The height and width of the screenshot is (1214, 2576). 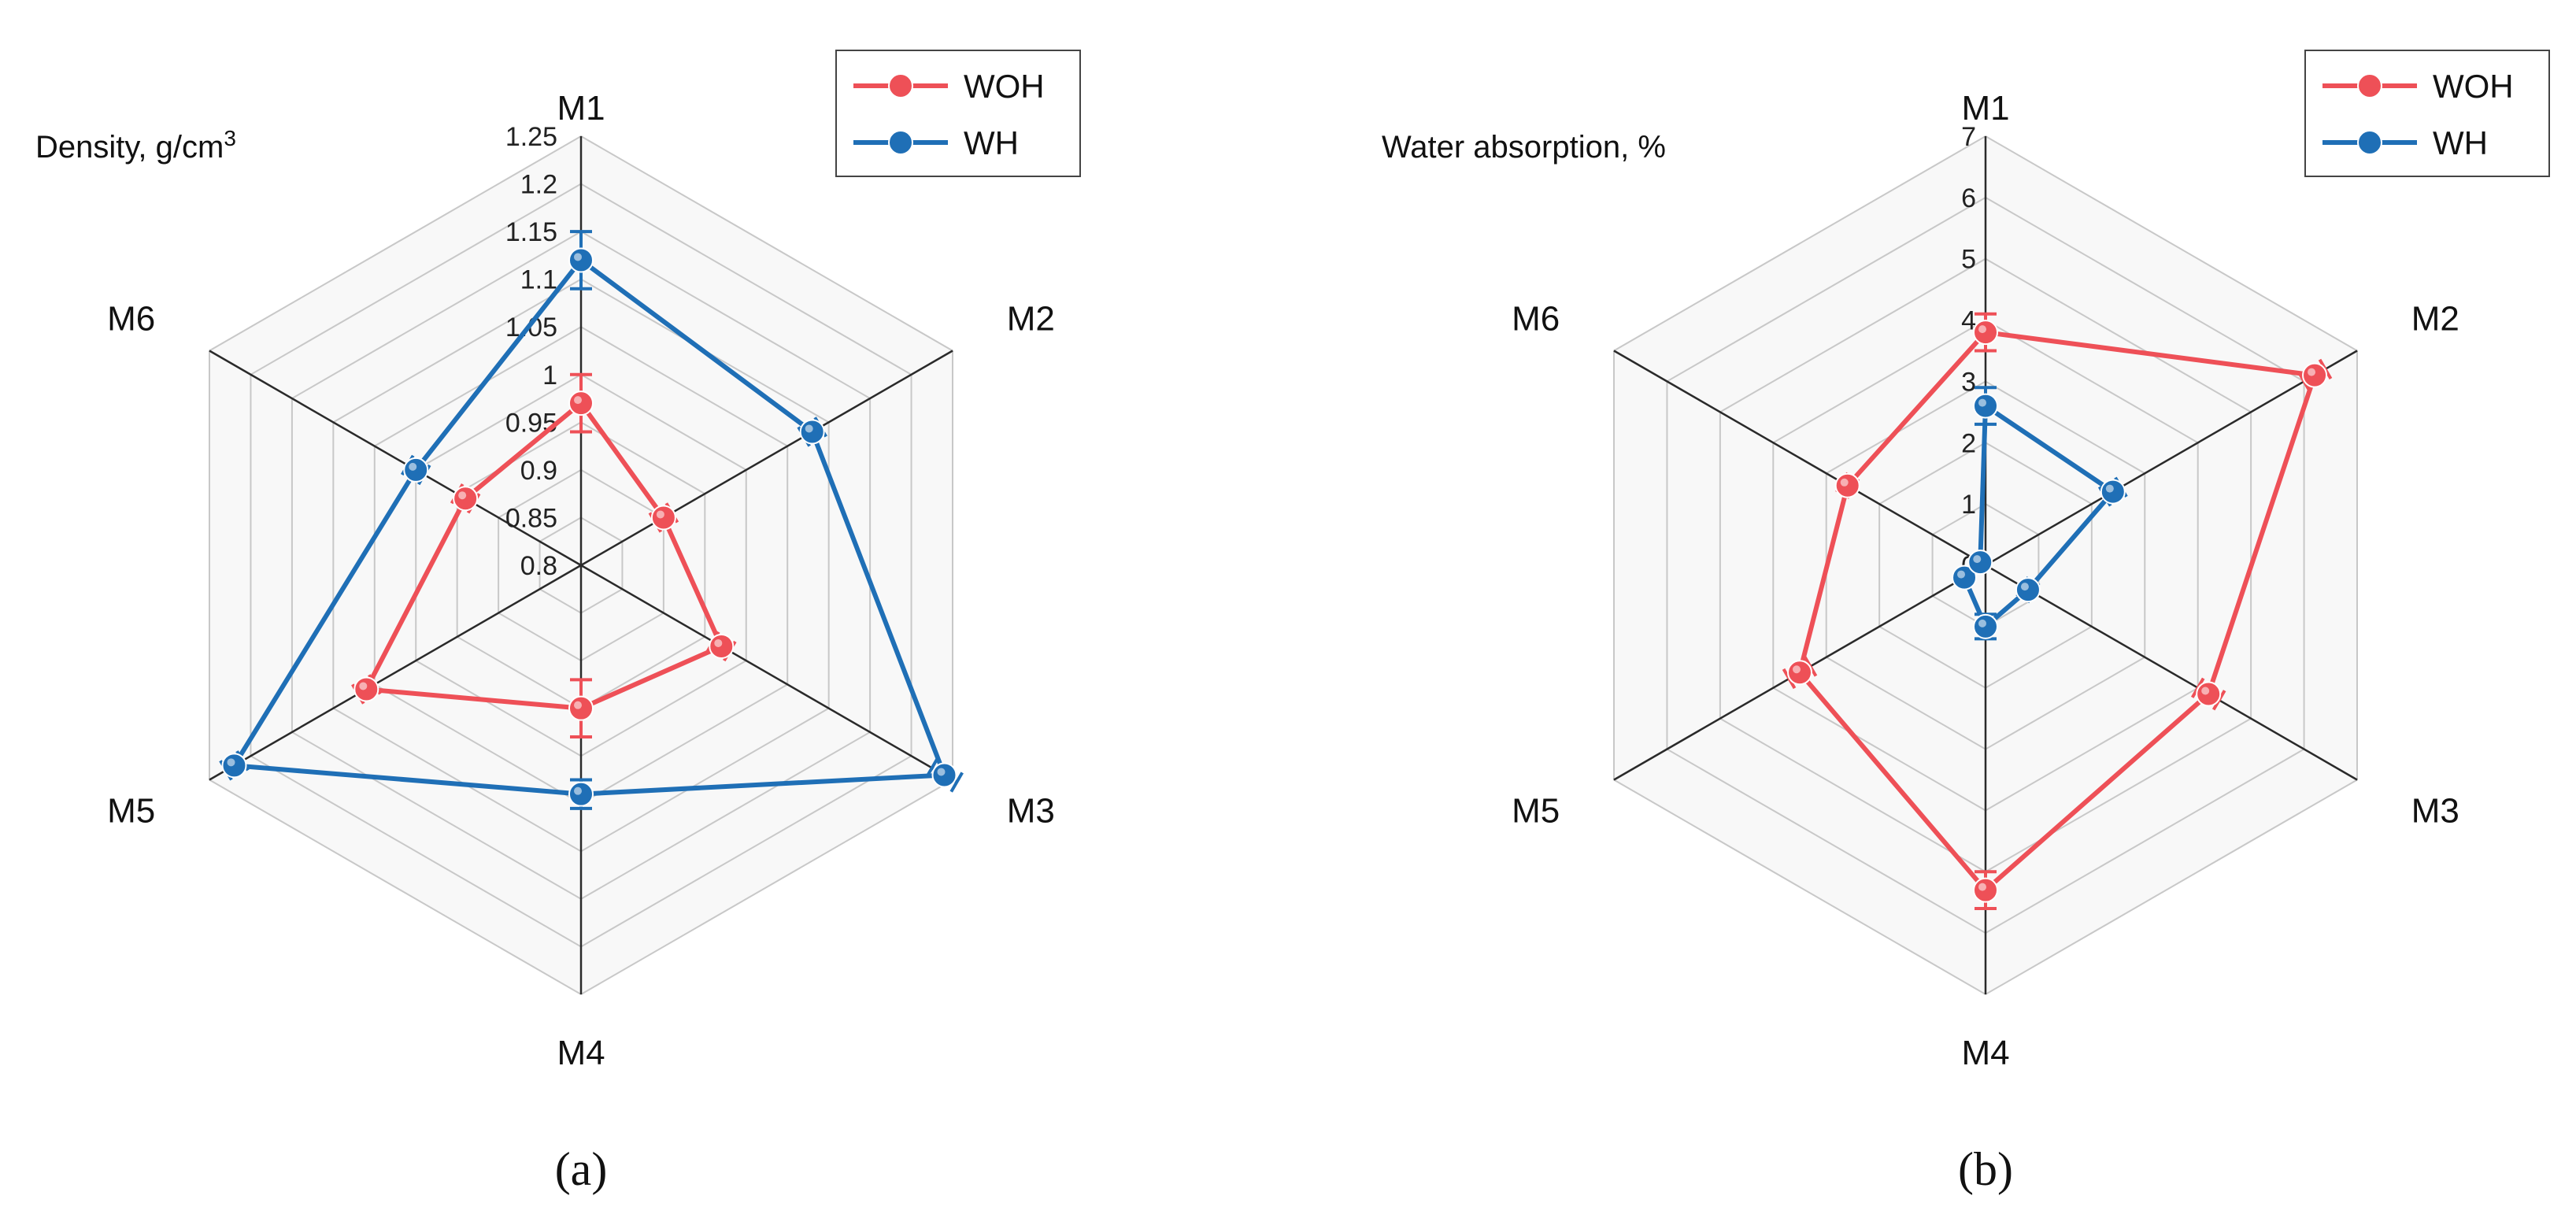 I want to click on tick-label: 2, so click(x=1968, y=443).